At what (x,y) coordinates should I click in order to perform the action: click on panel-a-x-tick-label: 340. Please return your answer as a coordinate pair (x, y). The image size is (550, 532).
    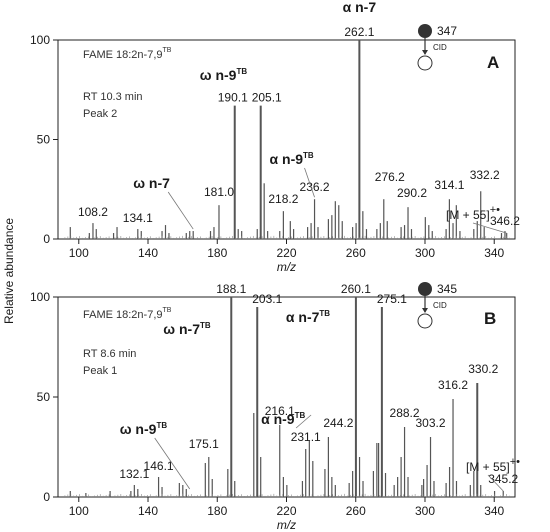
    Looking at the image, I should click on (494, 253).